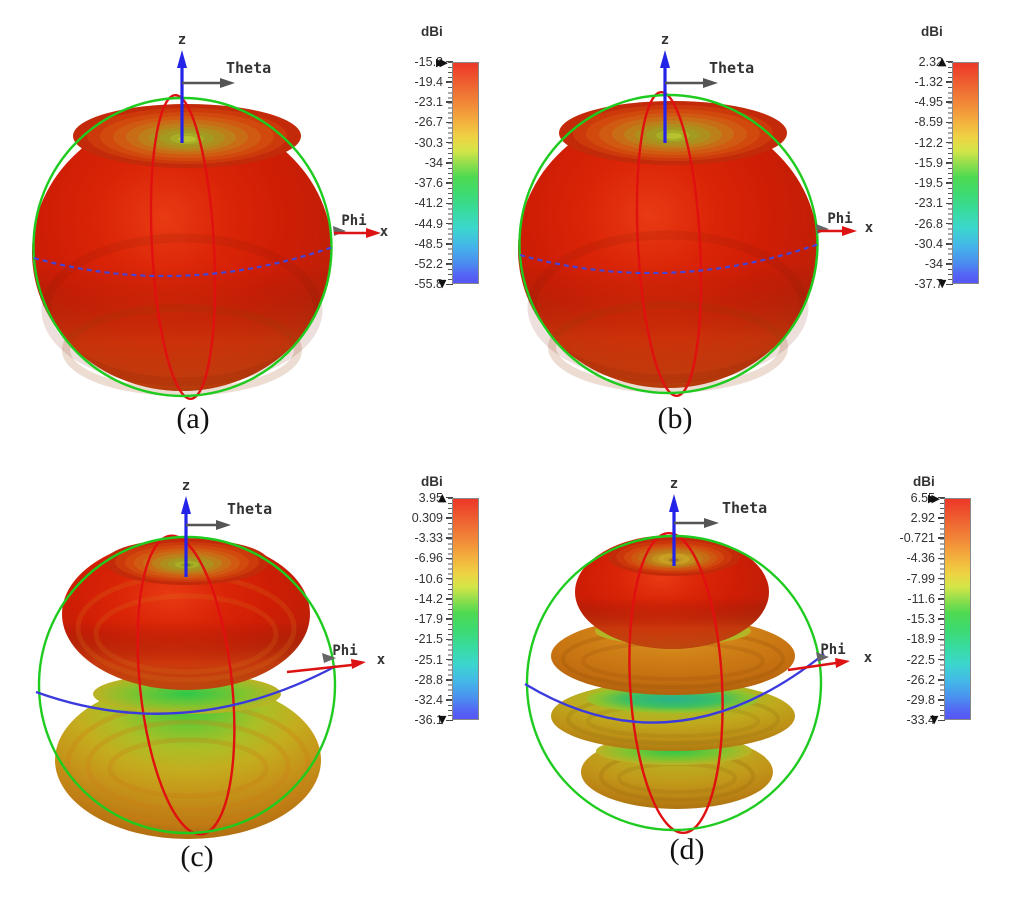 The height and width of the screenshot is (909, 1024). Describe the element at coordinates (429, 264) in the screenshot. I see `colorbar-tick-label: -52.2` at that location.